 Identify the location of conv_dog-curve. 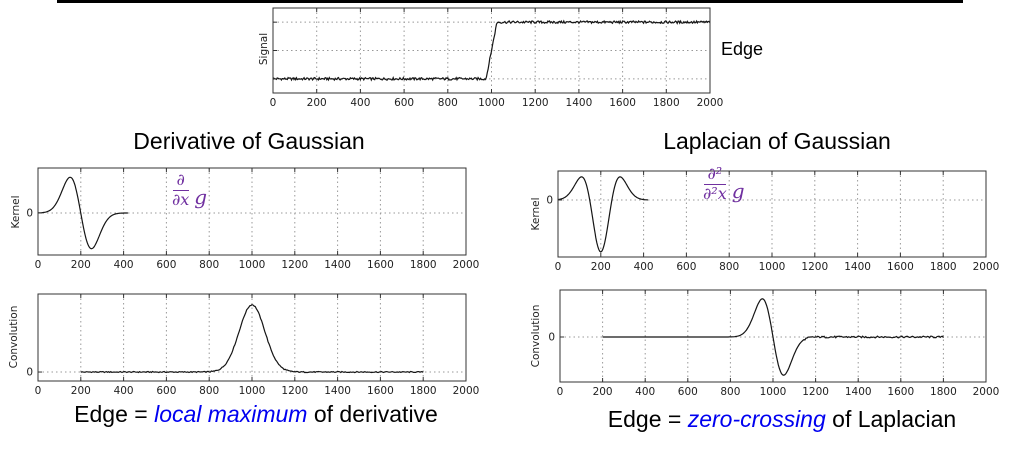
(252, 339).